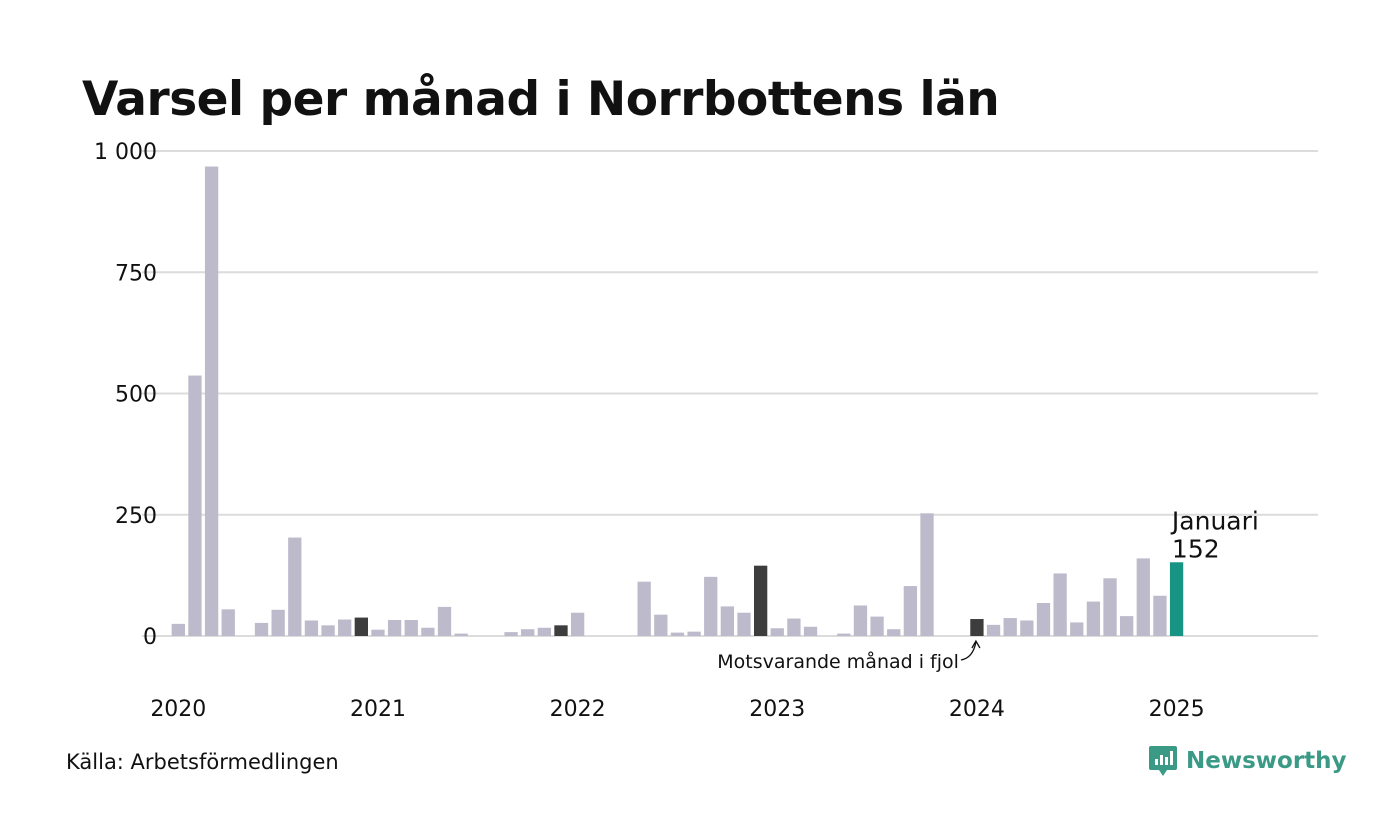  What do you see at coordinates (777, 709) in the screenshot?
I see `x-tick-label: 2023` at bounding box center [777, 709].